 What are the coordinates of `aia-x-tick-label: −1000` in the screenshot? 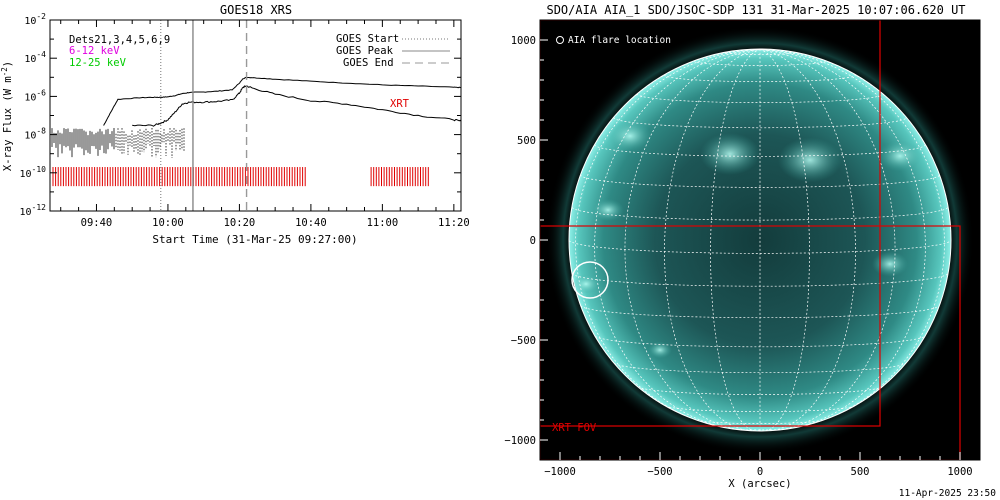 It's located at (560, 472).